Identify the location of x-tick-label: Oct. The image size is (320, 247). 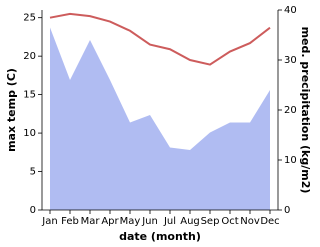
(229, 221).